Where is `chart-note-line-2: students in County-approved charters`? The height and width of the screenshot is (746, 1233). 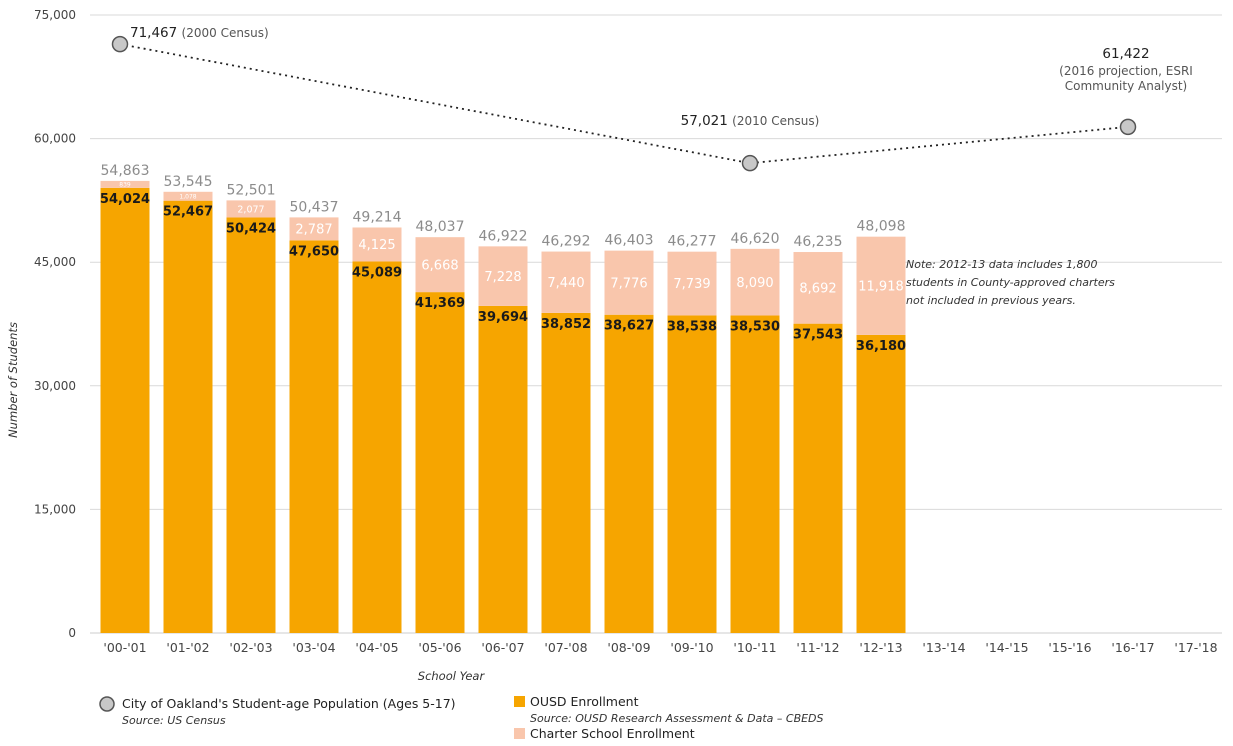
chart-note-line-2: students in County-approved charters is located at coordinates (1010, 282).